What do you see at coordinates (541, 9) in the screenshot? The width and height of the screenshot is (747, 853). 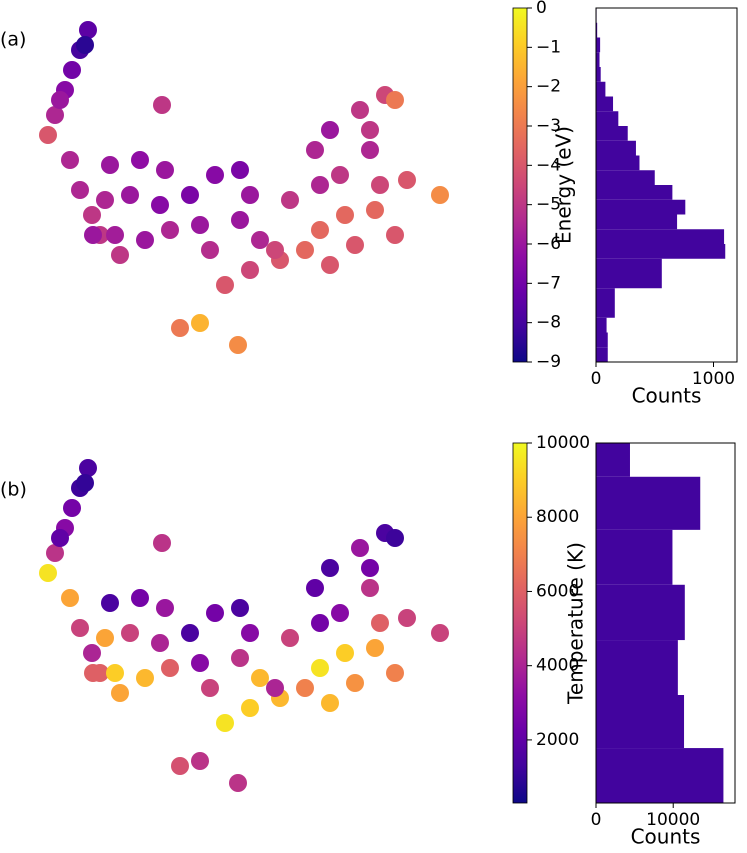 I see `colorbar-tick-label: 0` at bounding box center [541, 9].